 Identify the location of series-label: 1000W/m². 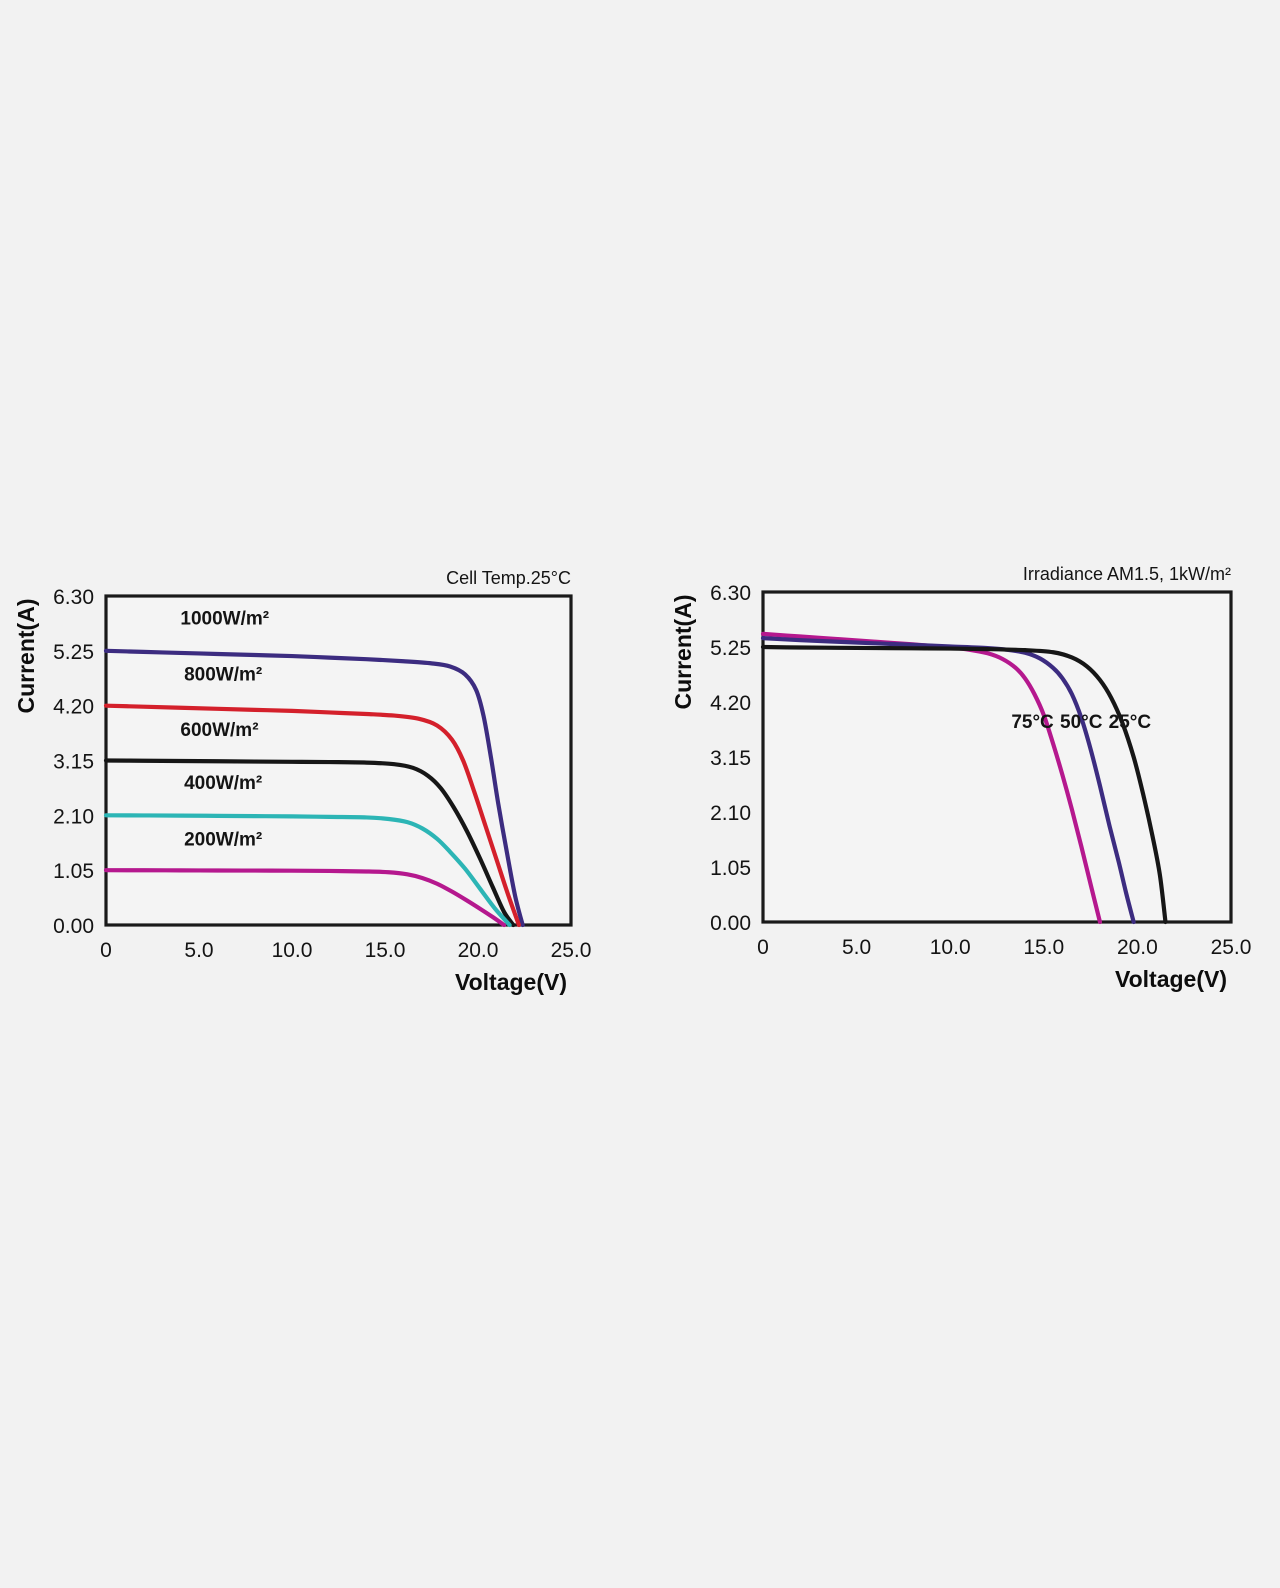
(224, 619).